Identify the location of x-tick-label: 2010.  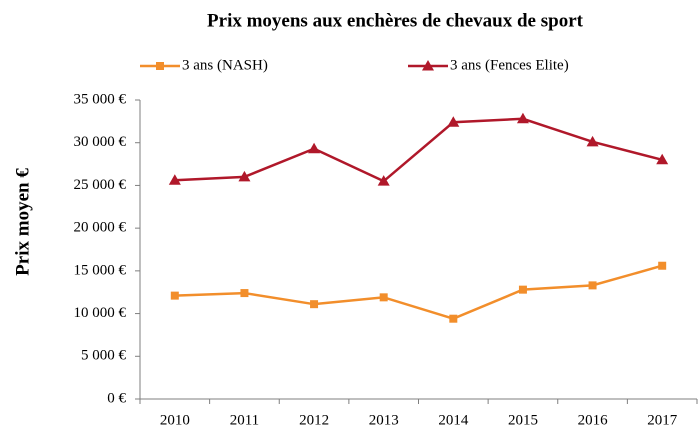
(175, 420).